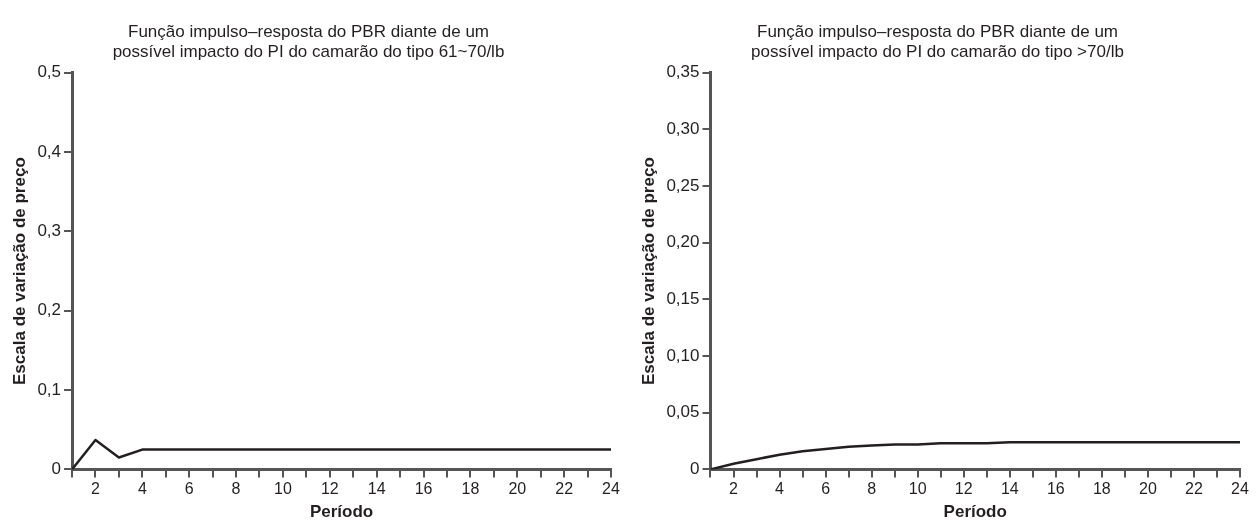  What do you see at coordinates (683, 299) in the screenshot?
I see `y-tick-label: 0,15` at bounding box center [683, 299].